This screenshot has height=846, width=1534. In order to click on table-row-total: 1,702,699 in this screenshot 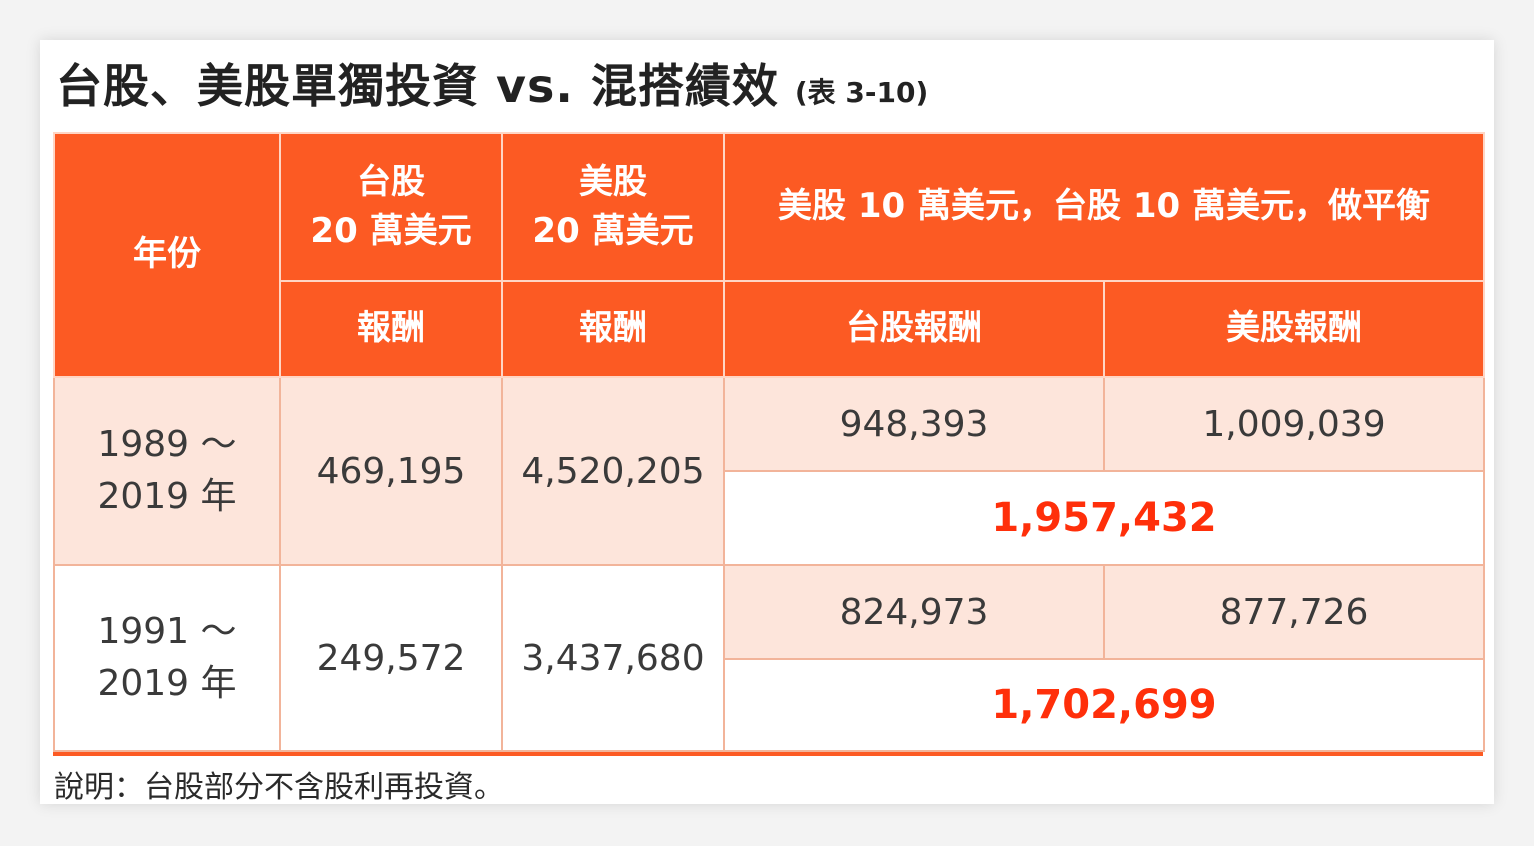, I will do `click(770, 705)`.